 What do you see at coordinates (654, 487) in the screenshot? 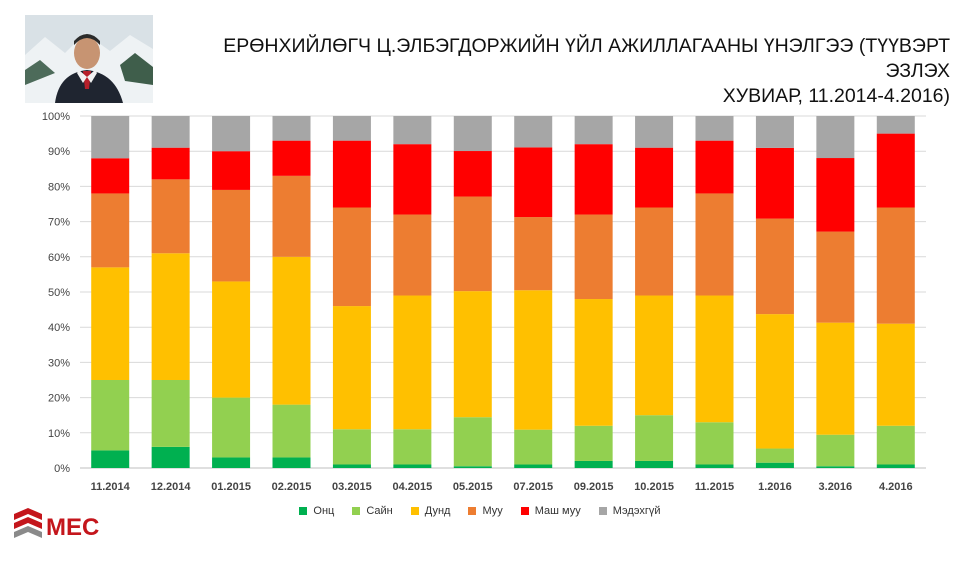
I see `x-tick-label: 10.2015` at bounding box center [654, 487].